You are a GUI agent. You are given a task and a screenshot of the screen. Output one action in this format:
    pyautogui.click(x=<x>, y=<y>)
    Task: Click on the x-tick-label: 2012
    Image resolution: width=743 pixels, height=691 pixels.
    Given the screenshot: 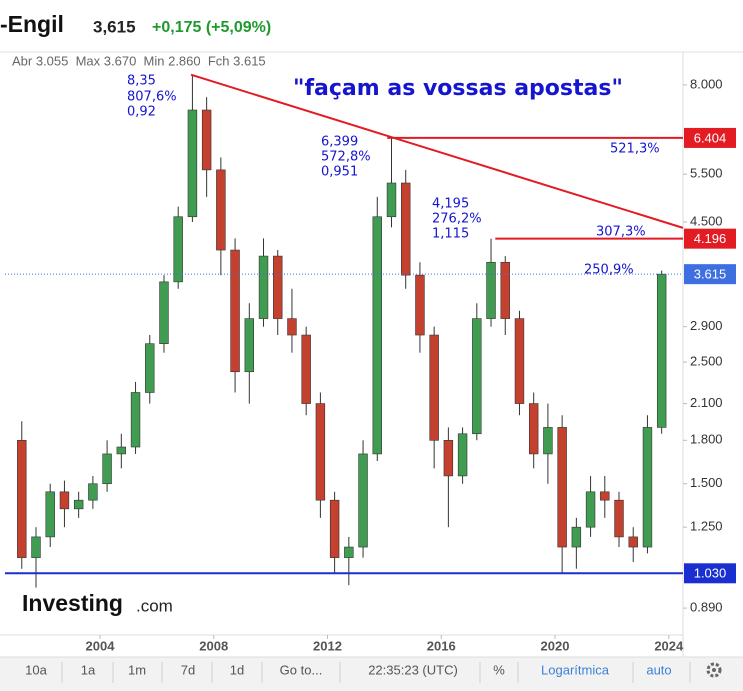 What is the action you would take?
    pyautogui.click(x=327, y=645)
    